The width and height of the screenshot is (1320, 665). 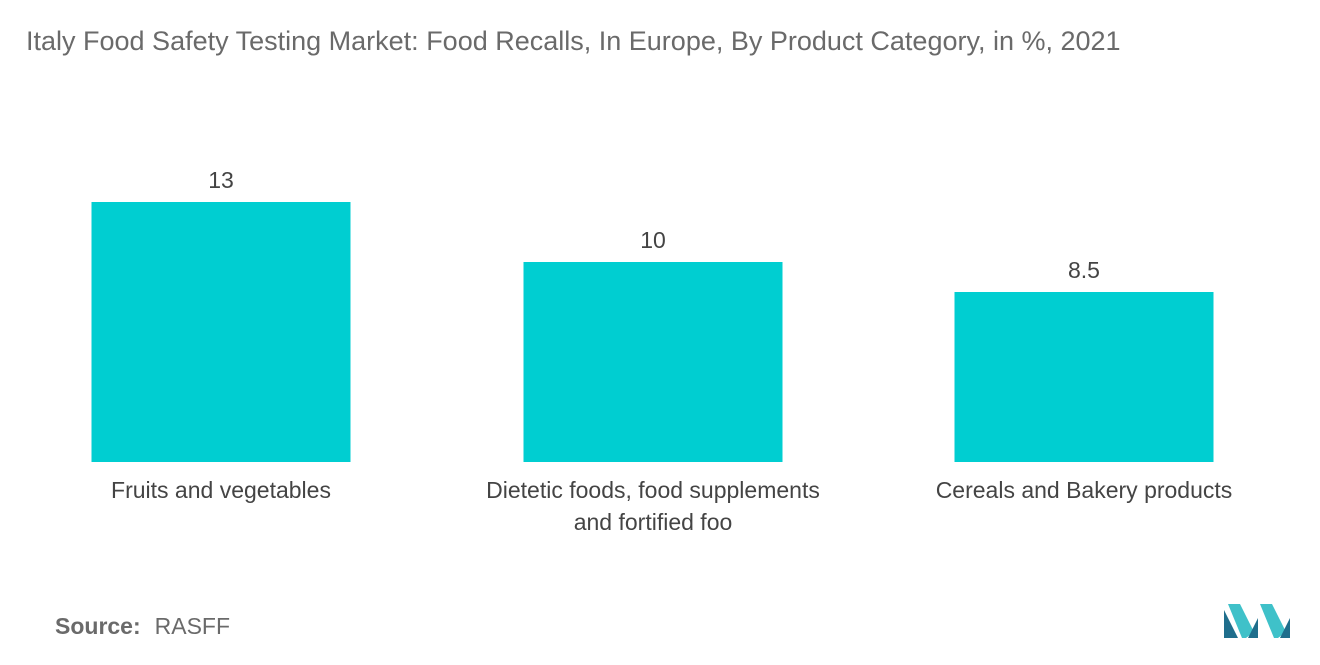 I want to click on data-label: 13, so click(x=221, y=180).